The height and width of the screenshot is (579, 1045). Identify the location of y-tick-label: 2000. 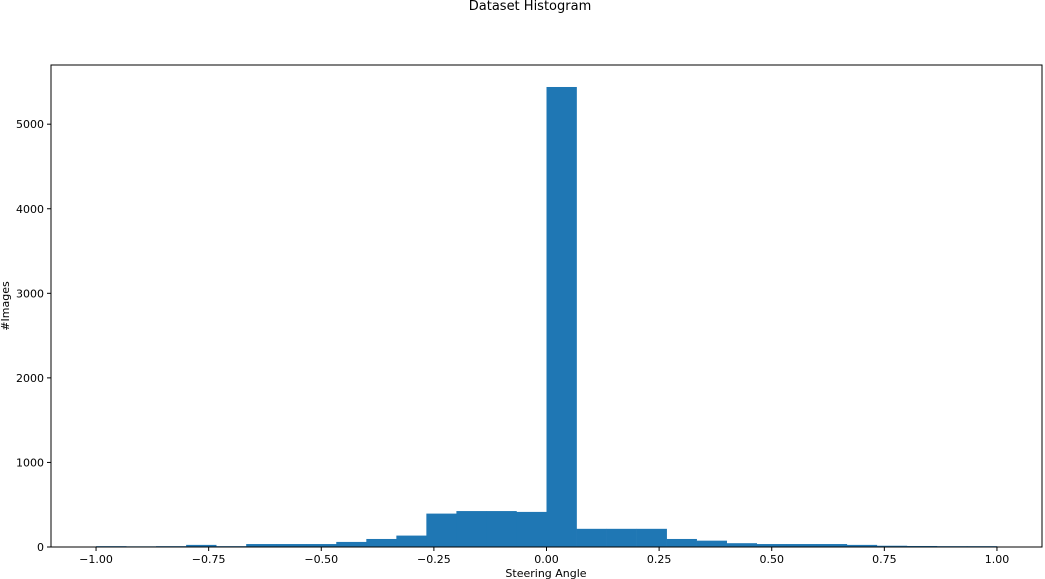
(30, 378).